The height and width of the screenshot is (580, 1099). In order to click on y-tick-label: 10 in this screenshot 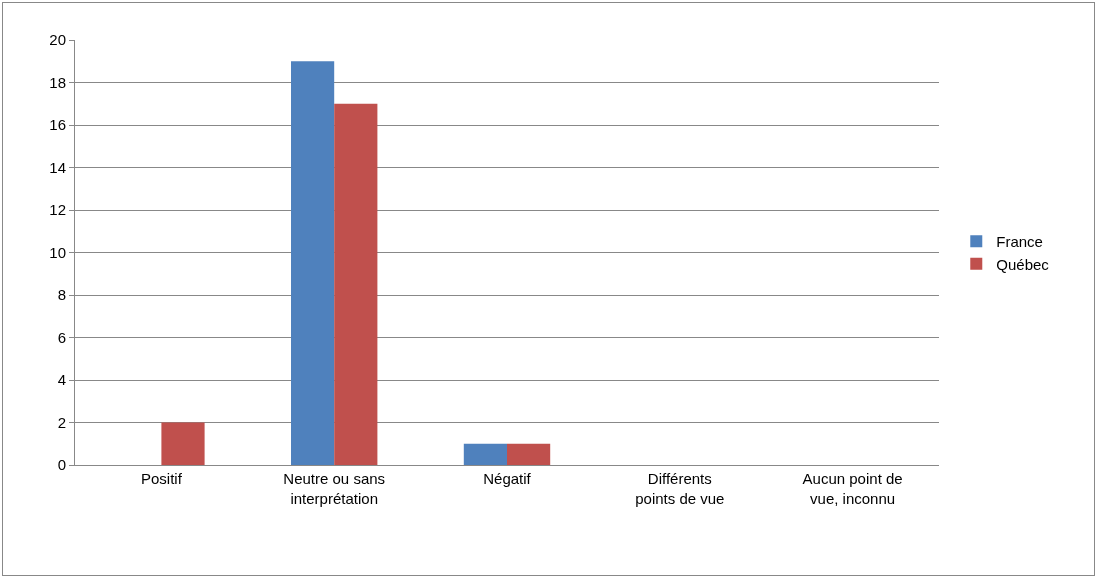, I will do `click(57, 252)`.